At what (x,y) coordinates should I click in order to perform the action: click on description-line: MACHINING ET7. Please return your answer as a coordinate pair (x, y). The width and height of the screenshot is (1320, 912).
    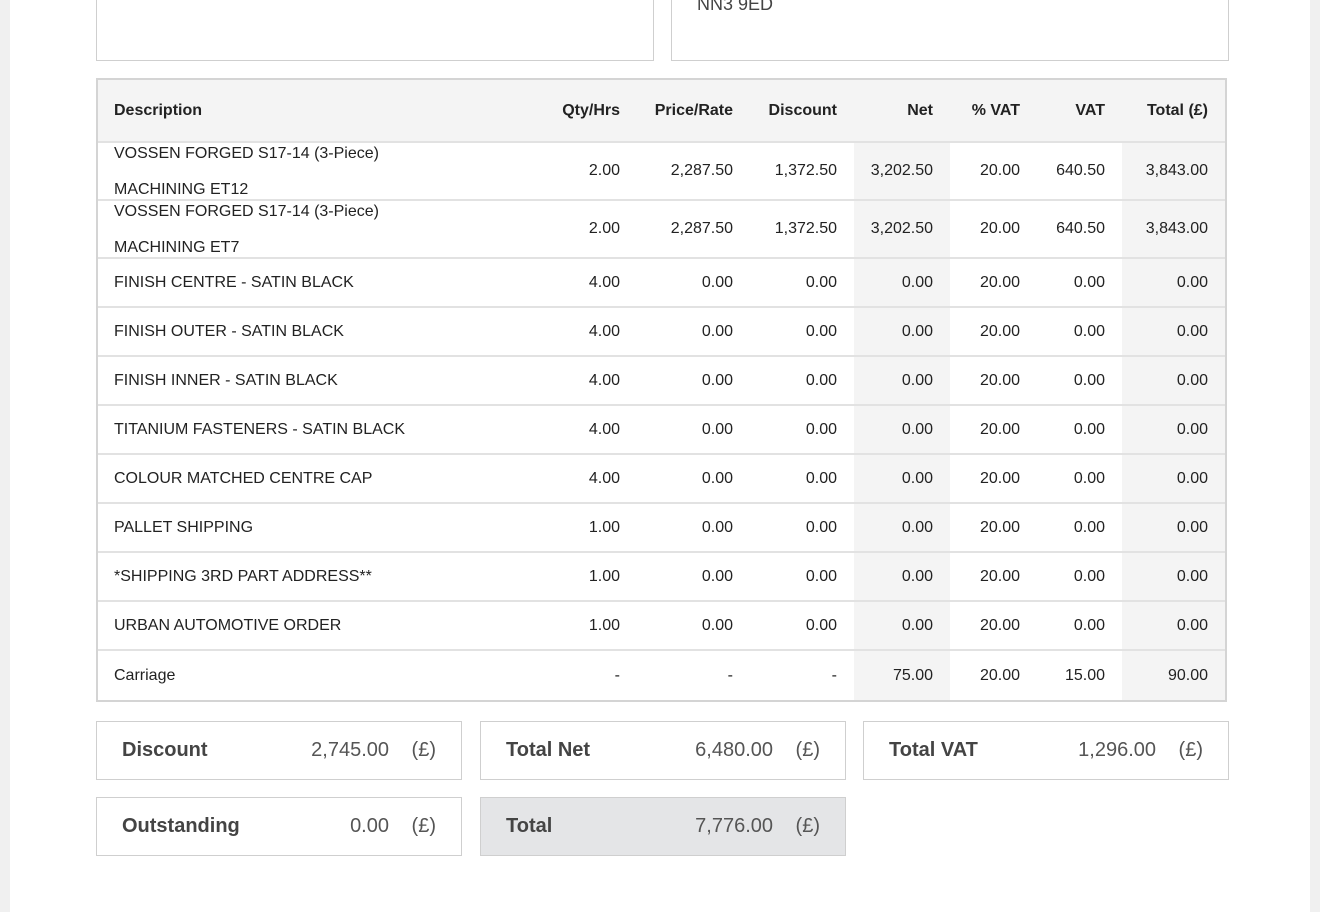
    Looking at the image, I should click on (177, 247).